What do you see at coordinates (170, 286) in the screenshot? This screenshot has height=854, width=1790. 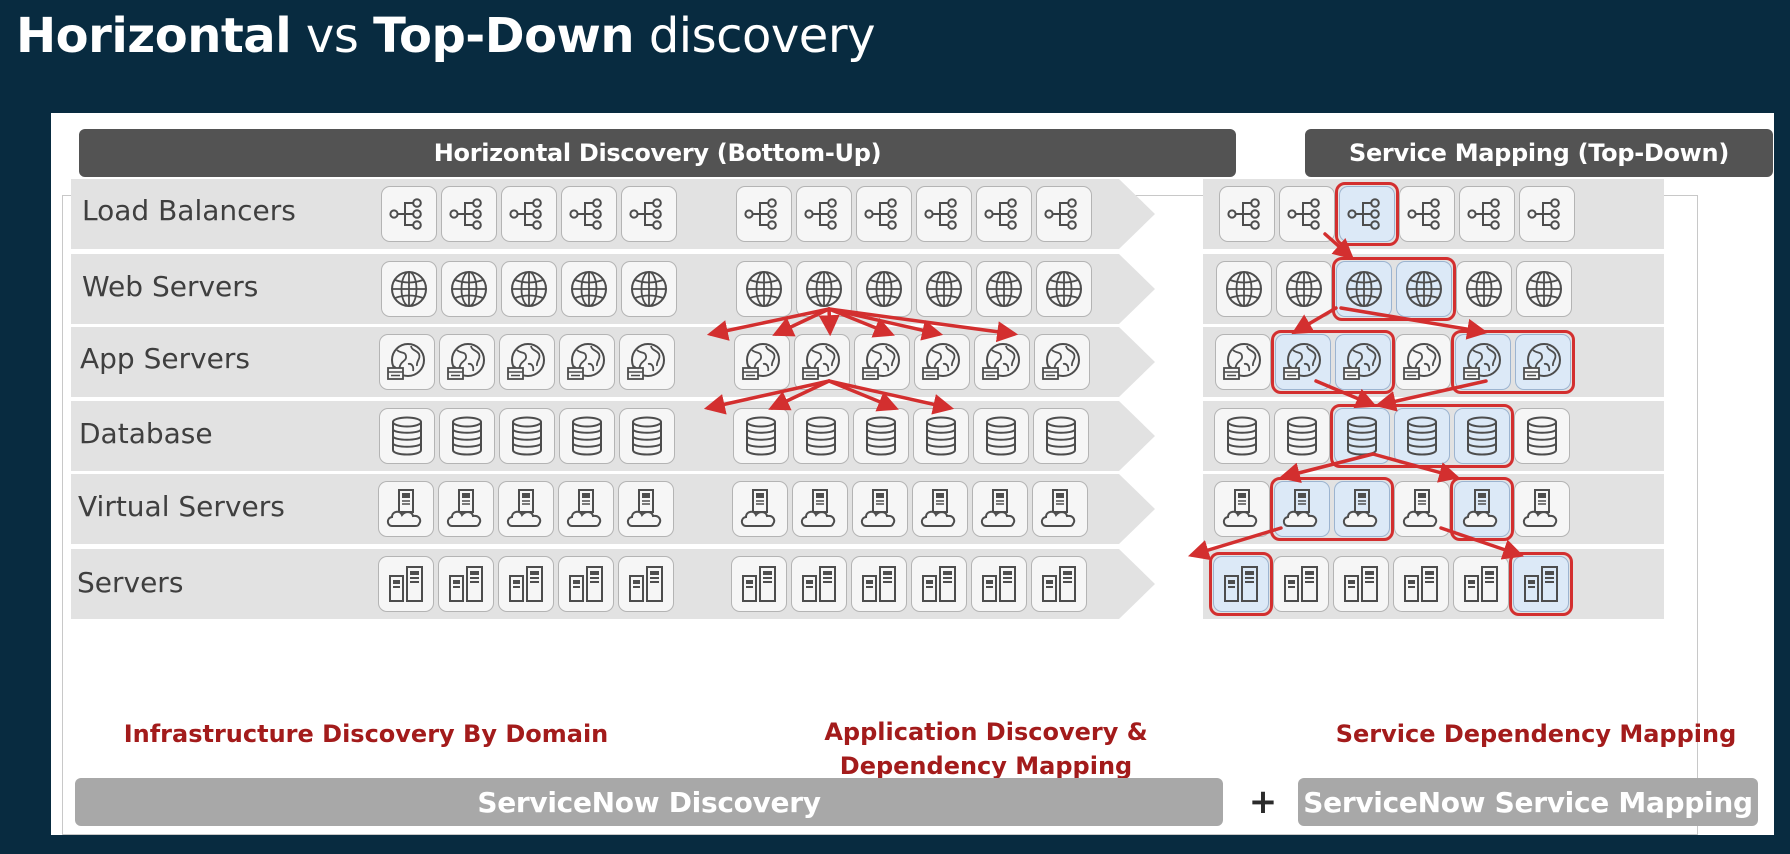 I see `row-label: Web Servers` at bounding box center [170, 286].